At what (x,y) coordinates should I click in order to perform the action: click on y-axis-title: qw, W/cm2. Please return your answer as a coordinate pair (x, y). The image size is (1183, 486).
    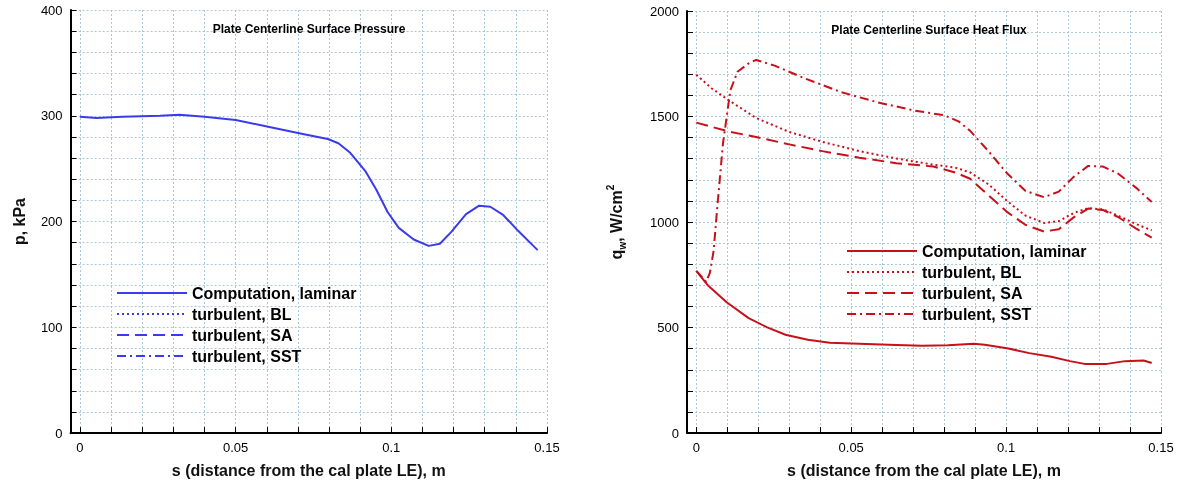
    Looking at the image, I should click on (616, 222).